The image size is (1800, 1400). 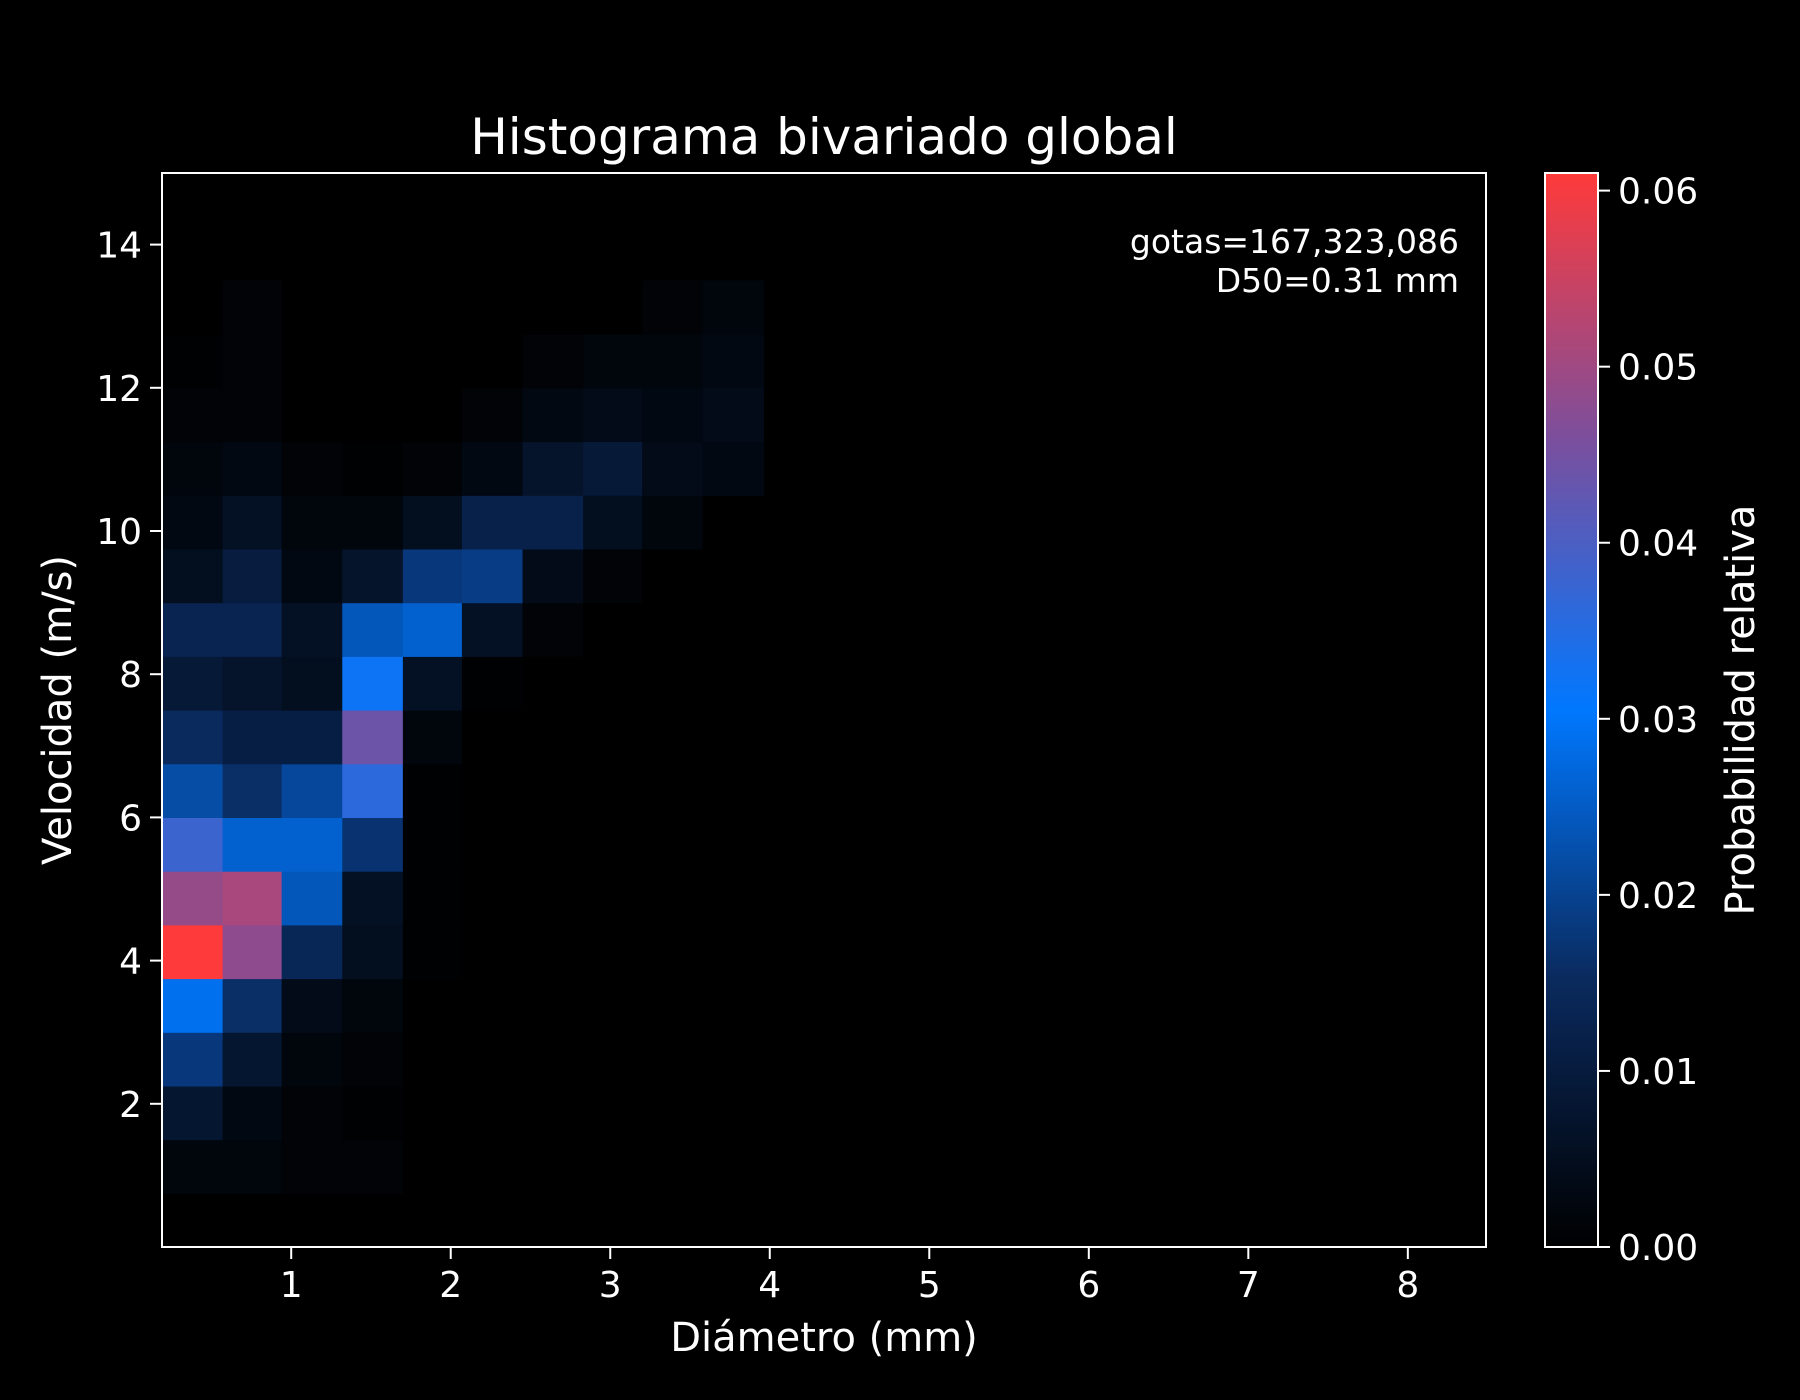 I want to click on y-tick-label: 8, so click(x=130, y=675).